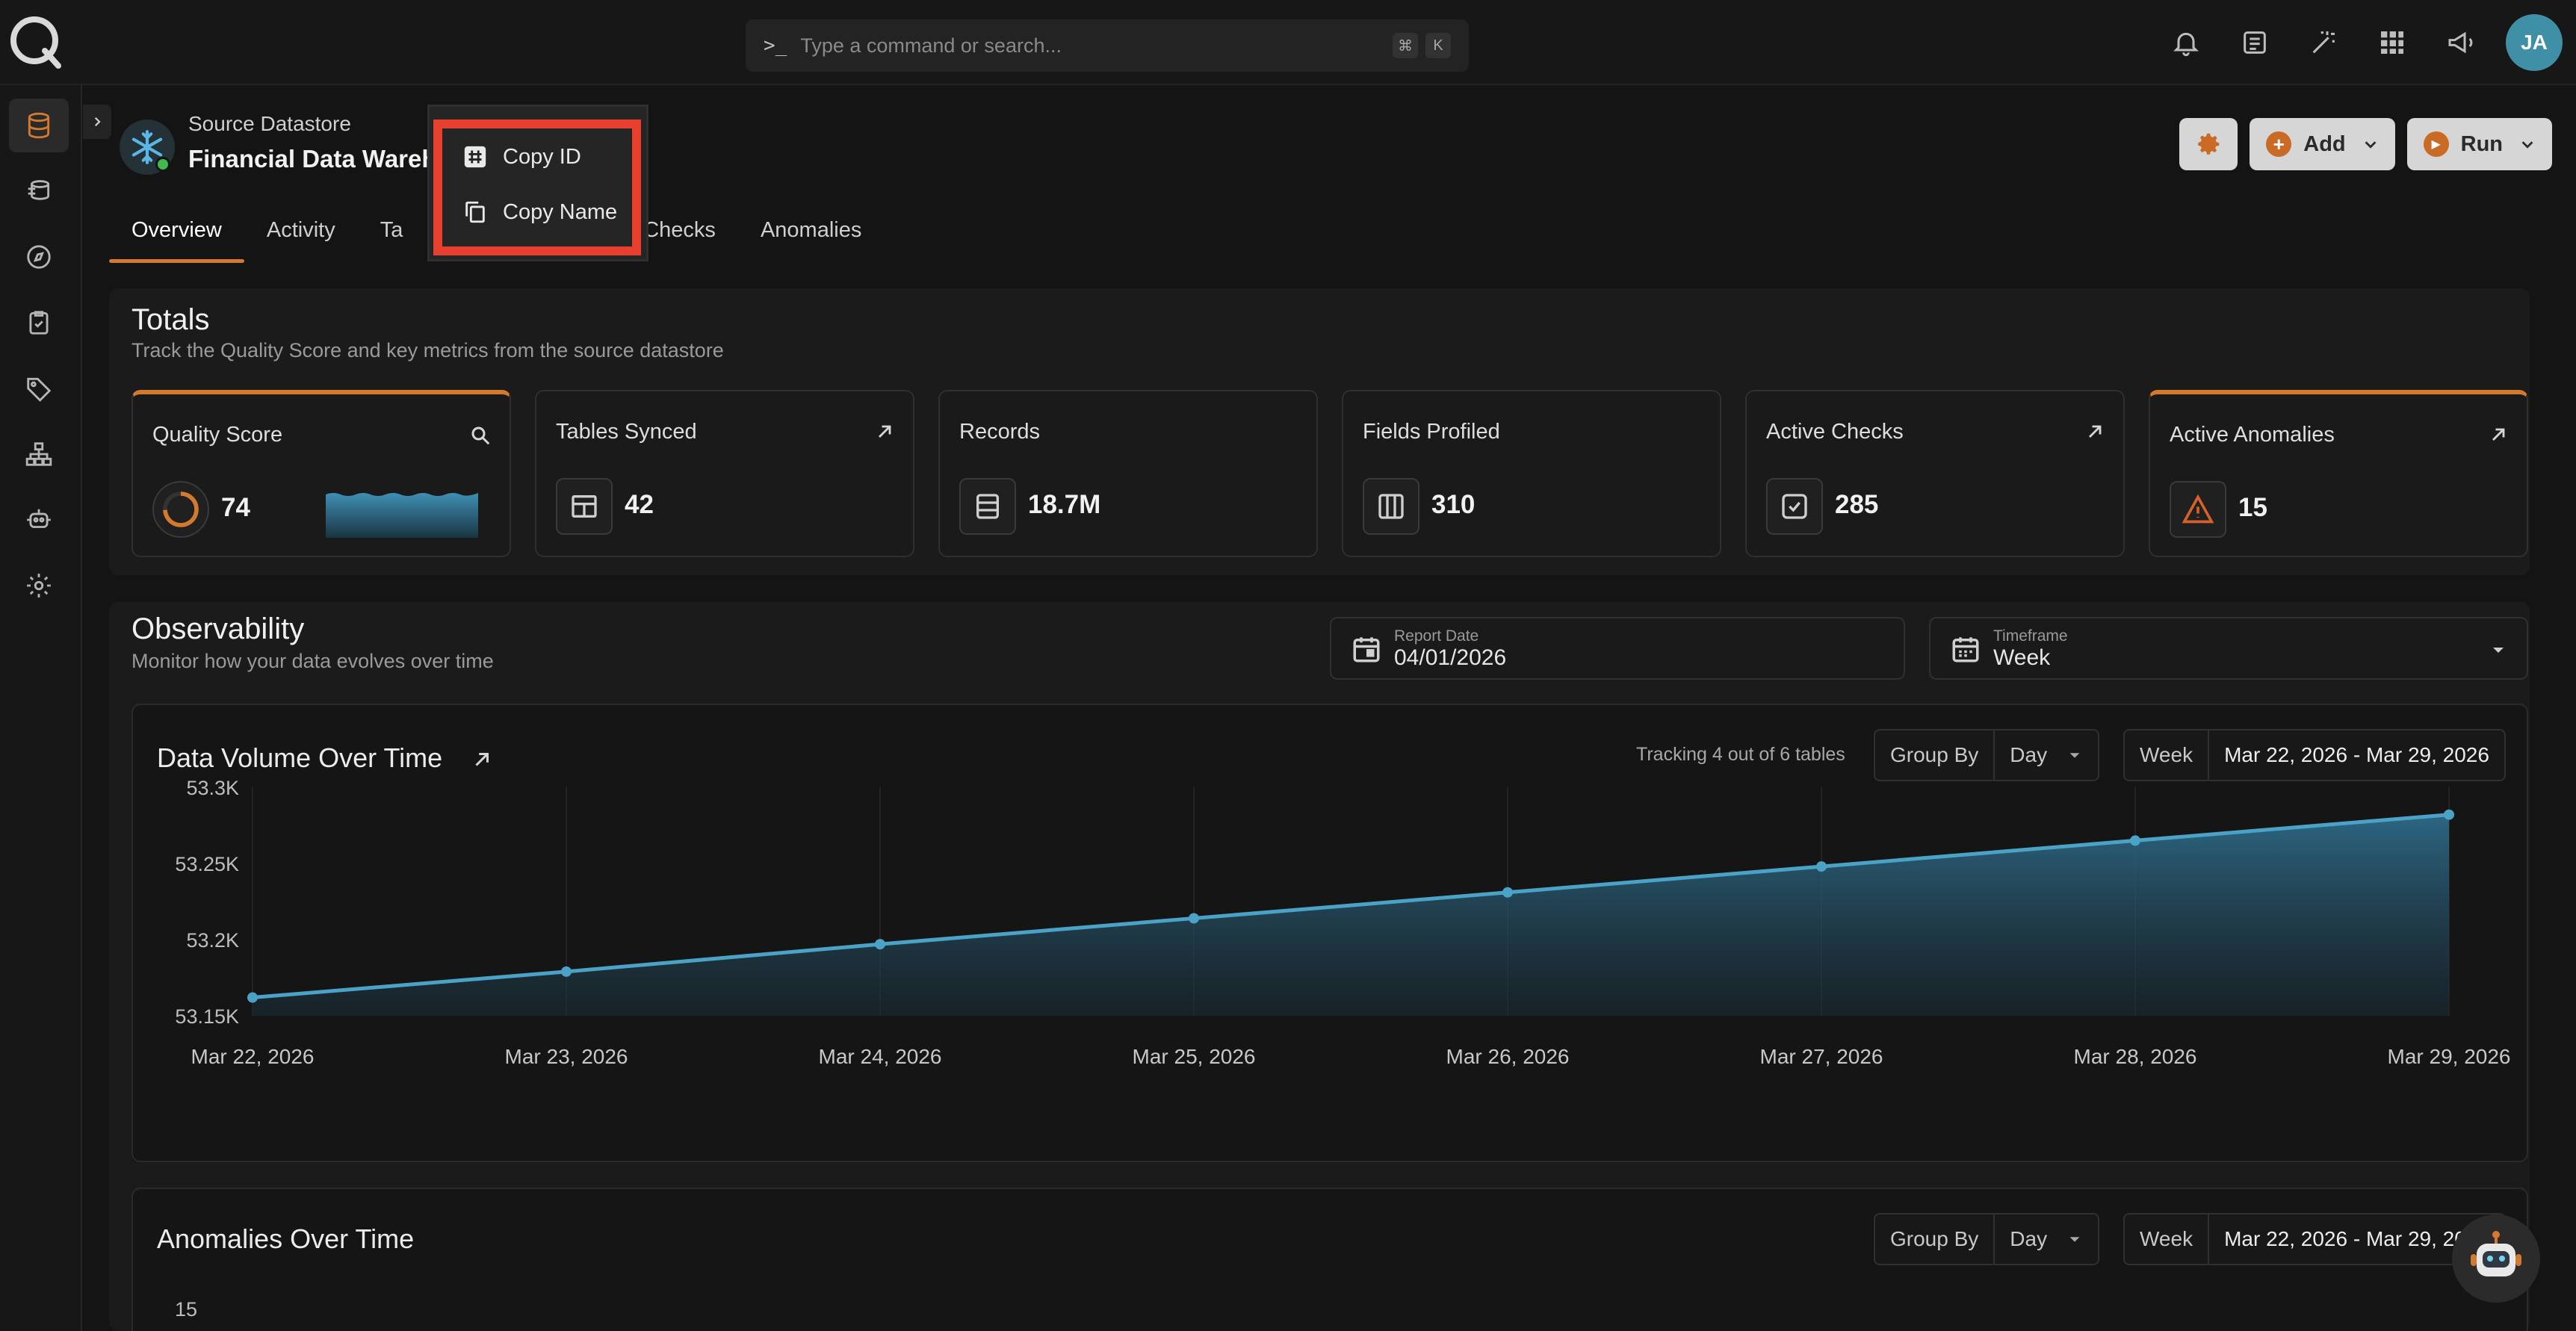  What do you see at coordinates (537, 183) in the screenshot?
I see `datastore-name-menu: Copy ID Copy Name` at bounding box center [537, 183].